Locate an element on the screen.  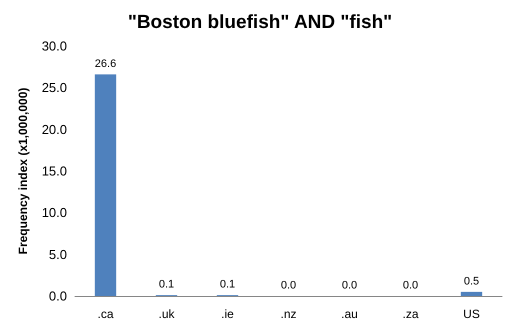
y-axis-title: Frequency index (x1,000,000) is located at coordinates (23, 171).